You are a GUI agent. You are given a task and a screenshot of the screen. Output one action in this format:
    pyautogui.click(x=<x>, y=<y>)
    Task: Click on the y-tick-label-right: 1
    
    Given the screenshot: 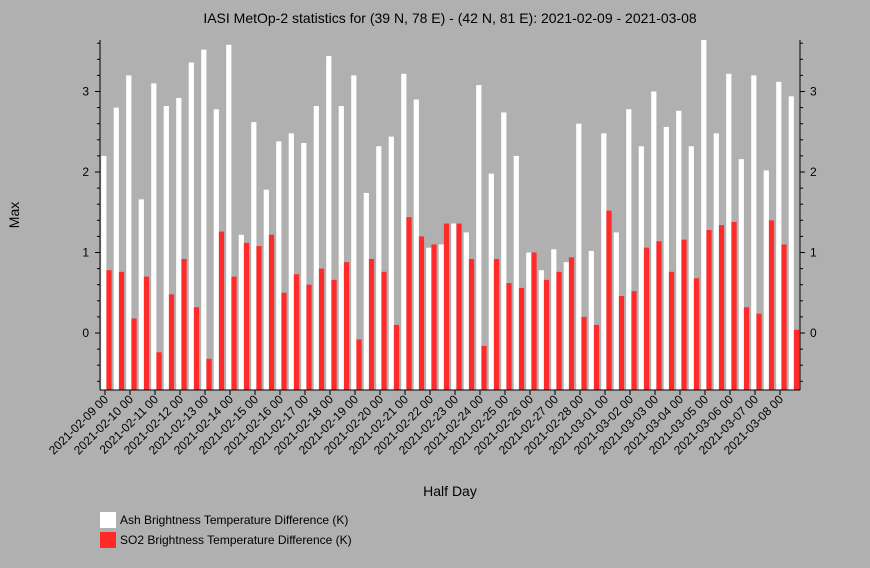 What is the action you would take?
    pyautogui.click(x=813, y=253)
    